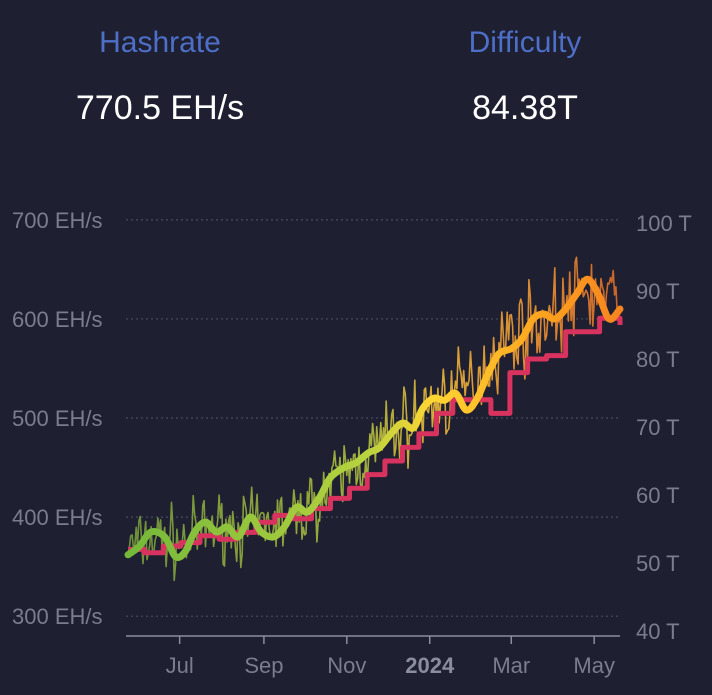  Describe the element at coordinates (180, 665) in the screenshot. I see `x-tick-label: Jul` at that location.